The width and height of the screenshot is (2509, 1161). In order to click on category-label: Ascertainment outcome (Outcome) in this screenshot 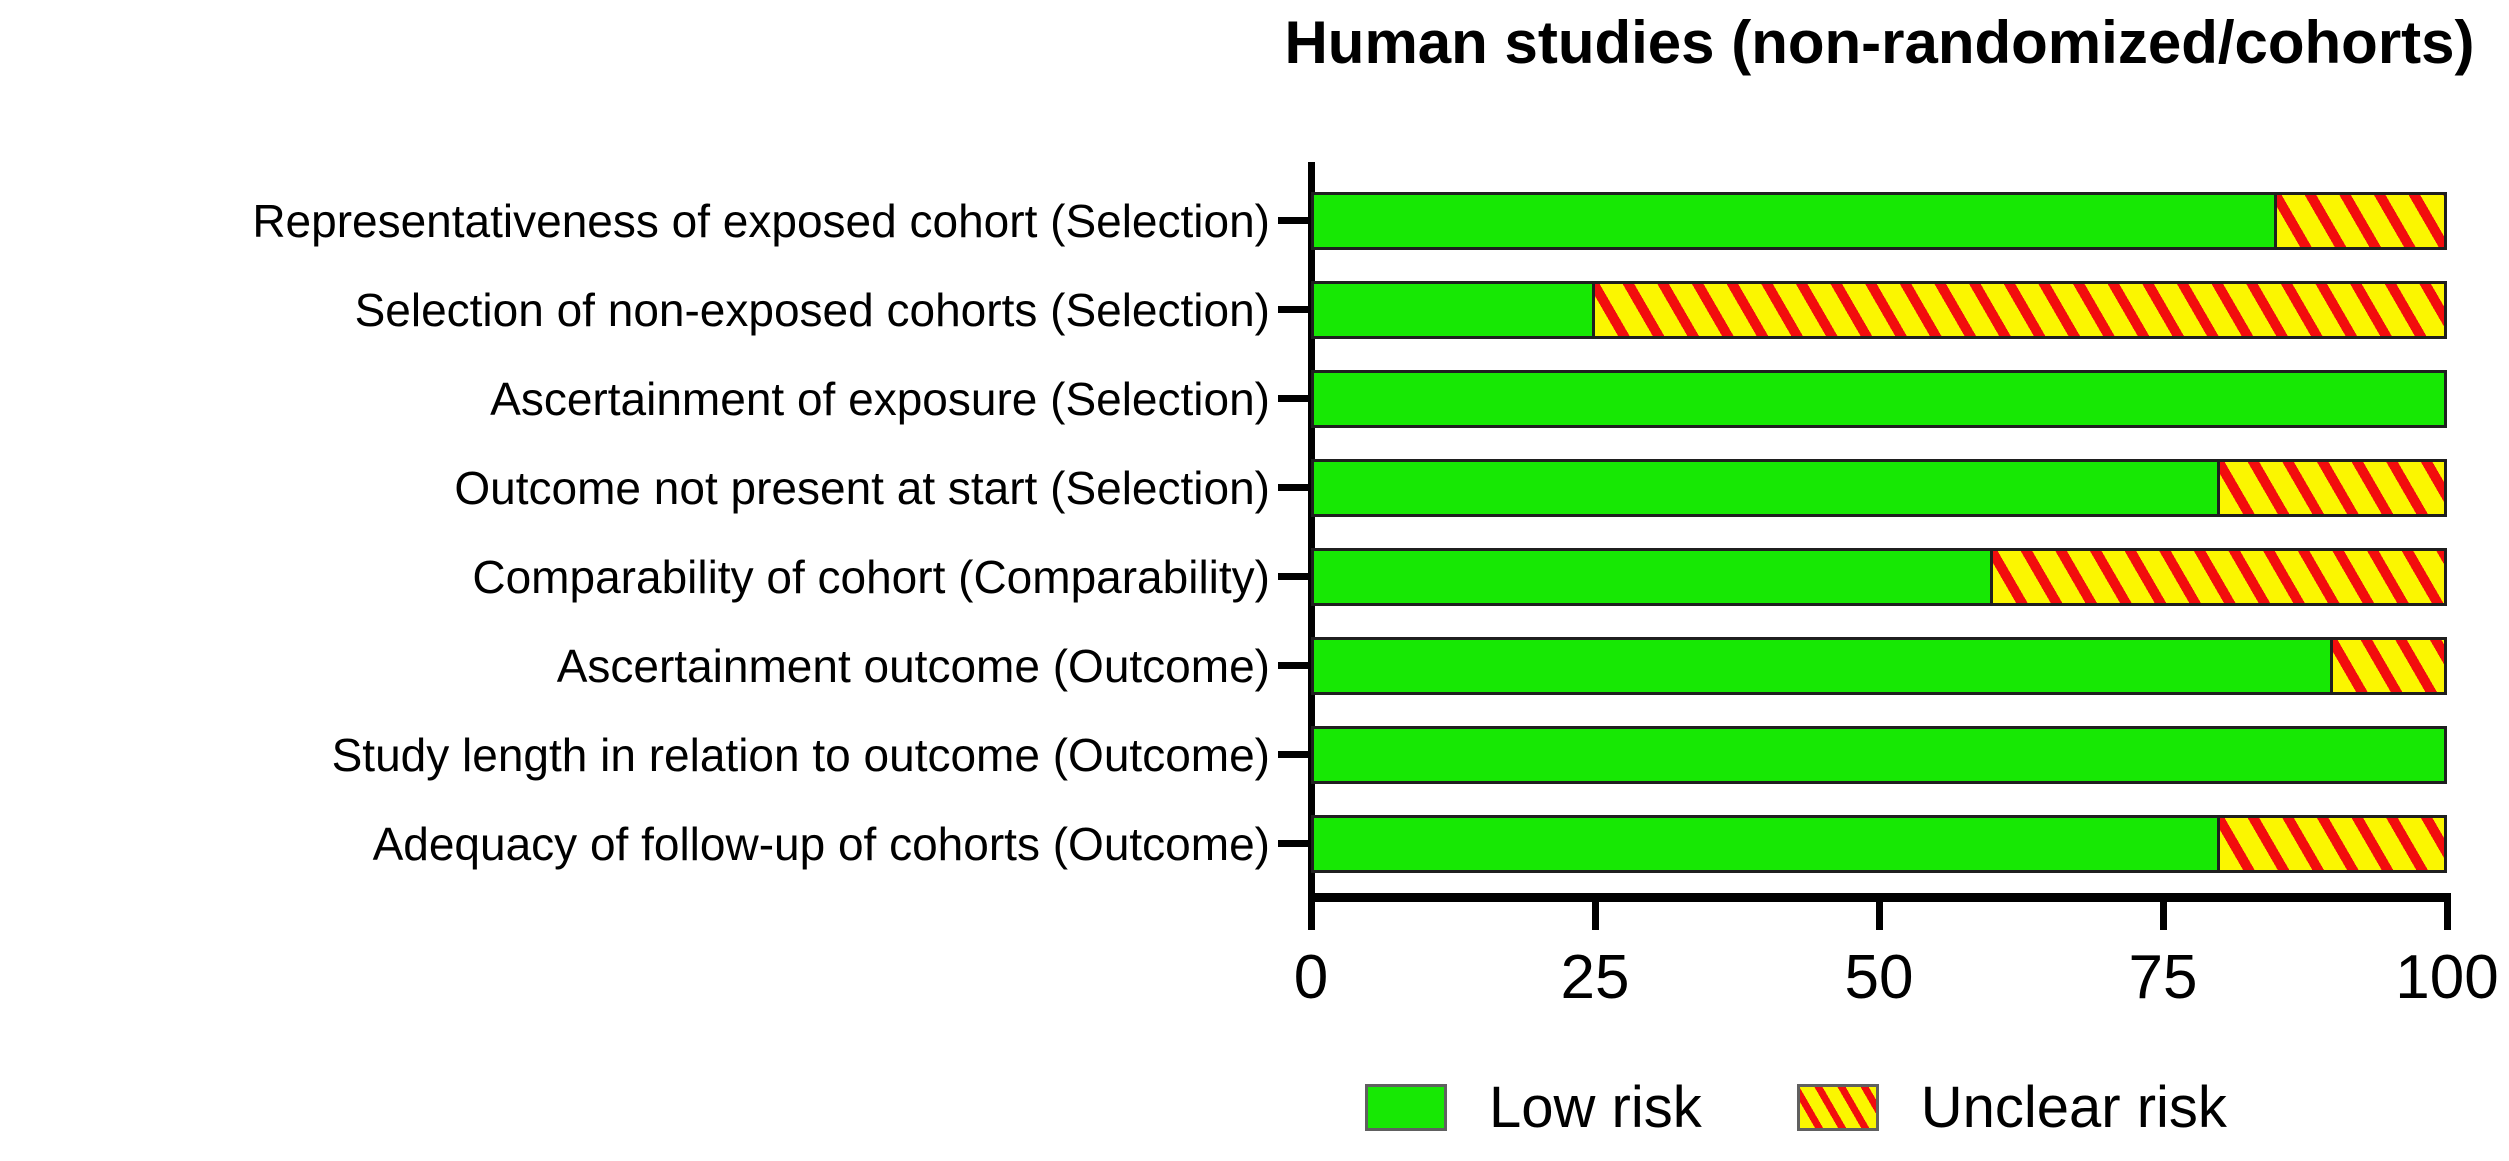, I will do `click(913, 666)`.